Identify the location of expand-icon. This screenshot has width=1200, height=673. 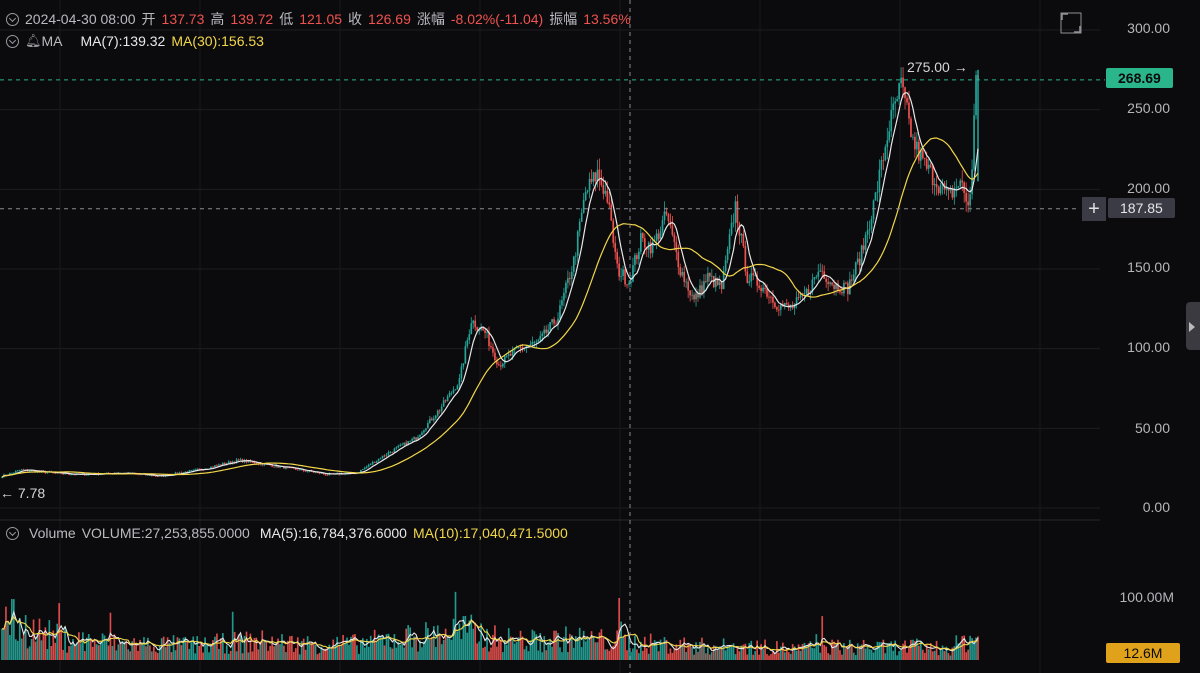
(1071, 23).